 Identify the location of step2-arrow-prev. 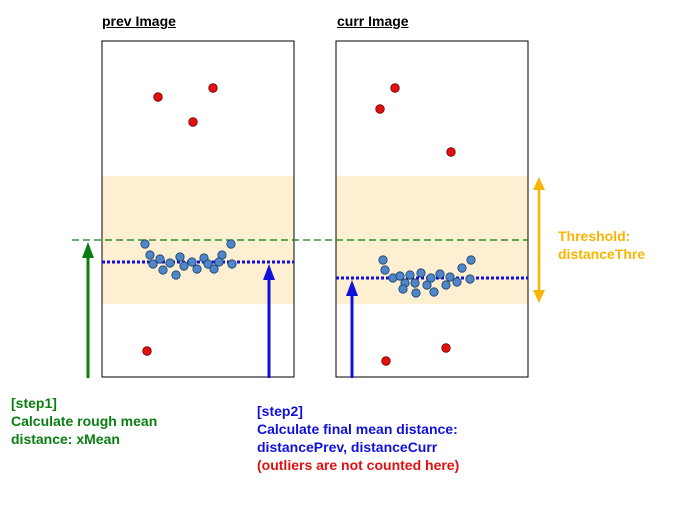
(269, 321).